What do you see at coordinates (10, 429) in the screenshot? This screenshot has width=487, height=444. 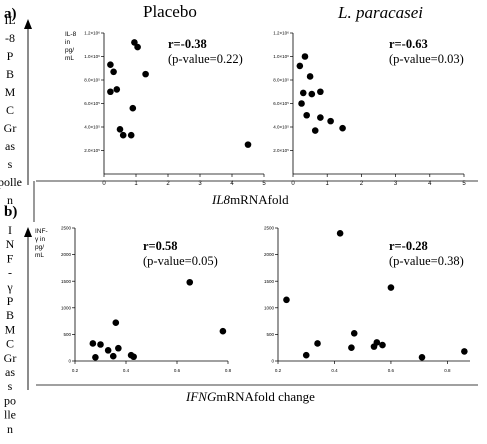 I see `side-label-b-part-14: n` at bounding box center [10, 429].